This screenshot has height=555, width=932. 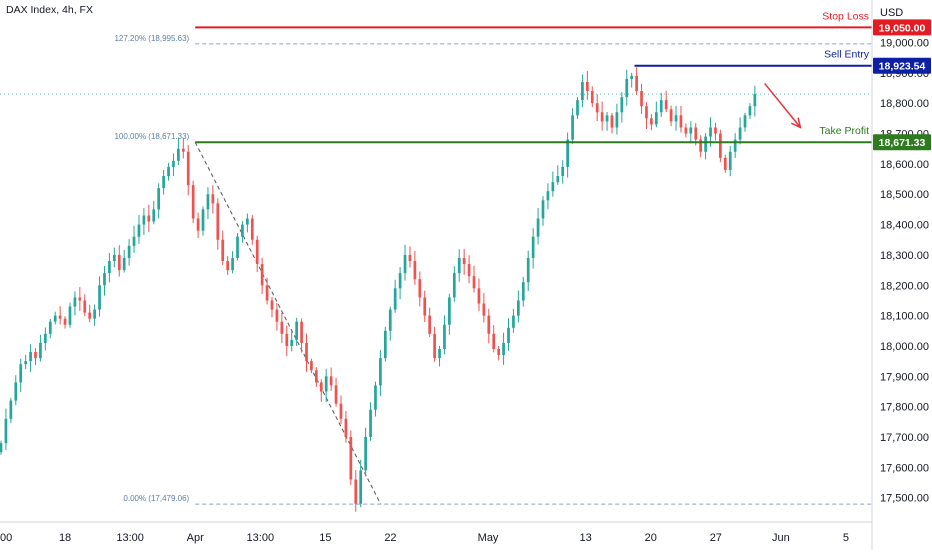 What do you see at coordinates (781, 538) in the screenshot?
I see `x-tick-label: Jun` at bounding box center [781, 538].